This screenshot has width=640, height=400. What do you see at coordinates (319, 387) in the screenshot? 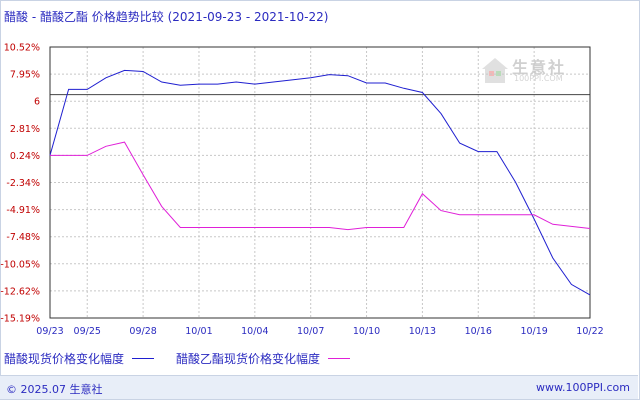
I see `footer: © 2025.07 生意社 www.100PPI.com` at bounding box center [319, 387].